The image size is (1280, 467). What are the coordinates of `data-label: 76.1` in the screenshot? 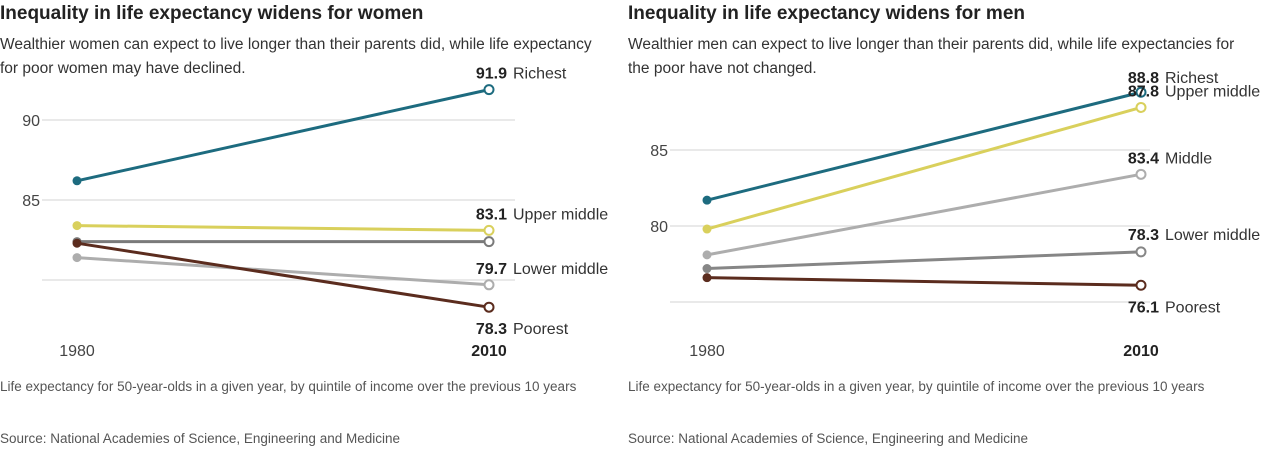 It's located at (1143, 307).